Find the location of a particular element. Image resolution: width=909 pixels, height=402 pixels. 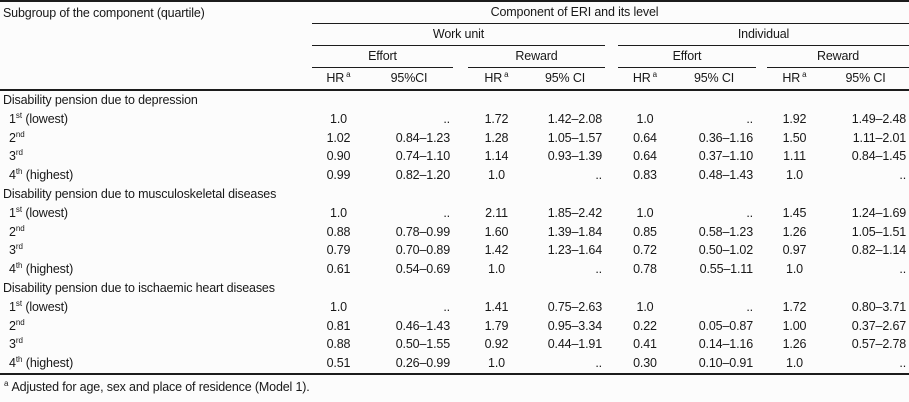

hr-value: 1.50 is located at coordinates (794, 137).